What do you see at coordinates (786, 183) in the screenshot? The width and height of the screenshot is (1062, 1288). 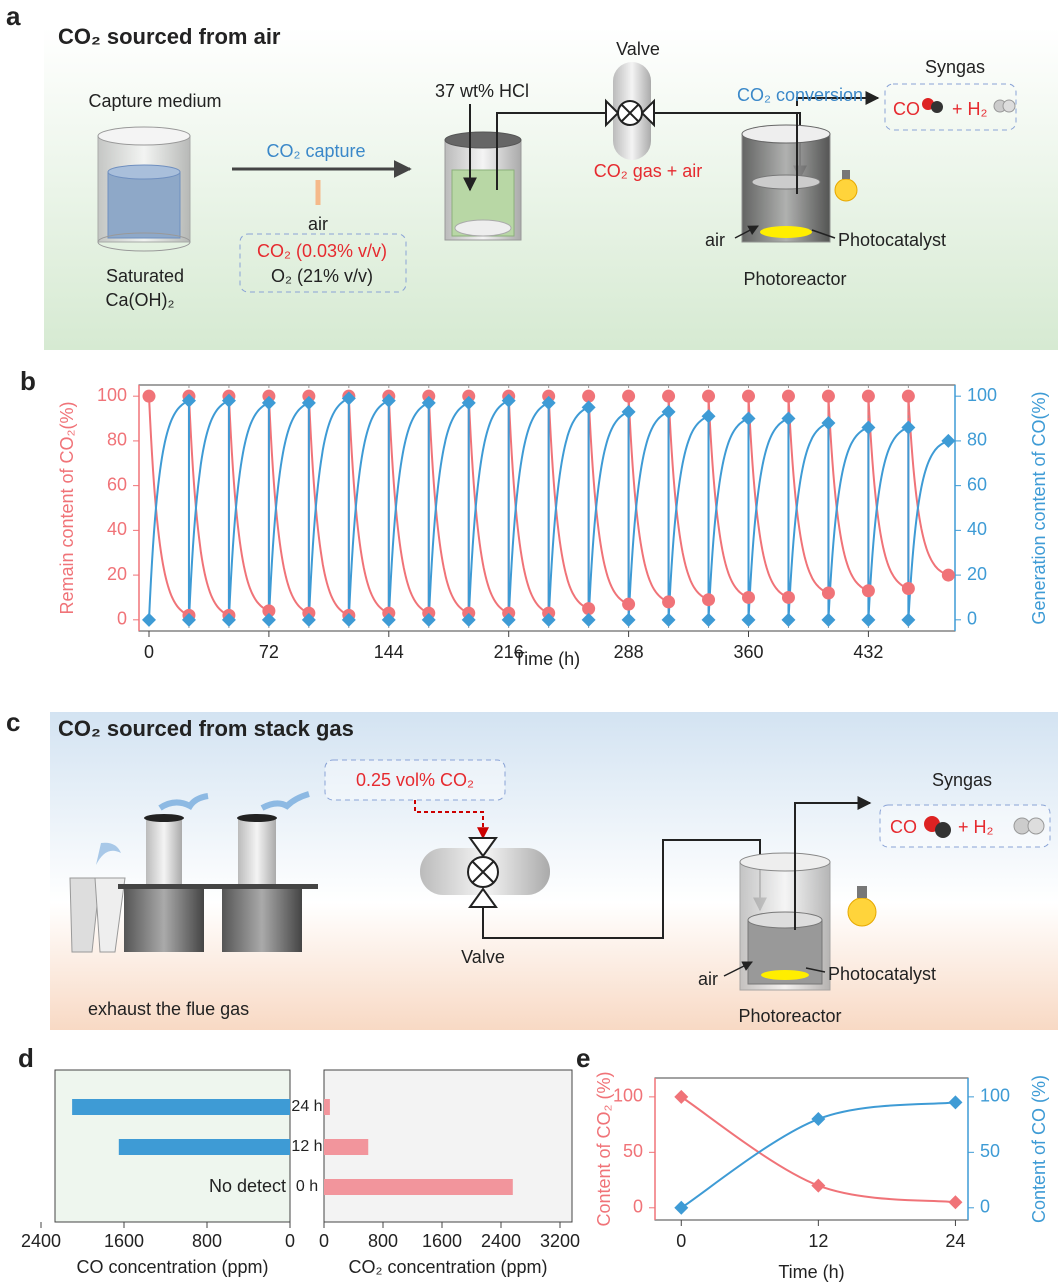 I see `photoreactor` at bounding box center [786, 183].